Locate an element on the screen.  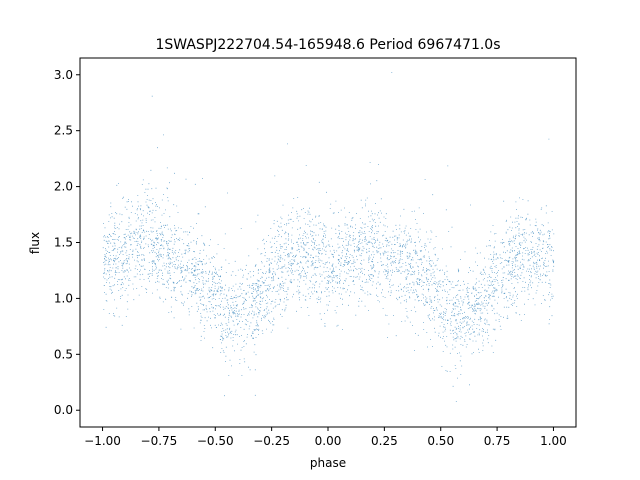
x-tick-label: 0.25 is located at coordinates (384, 441).